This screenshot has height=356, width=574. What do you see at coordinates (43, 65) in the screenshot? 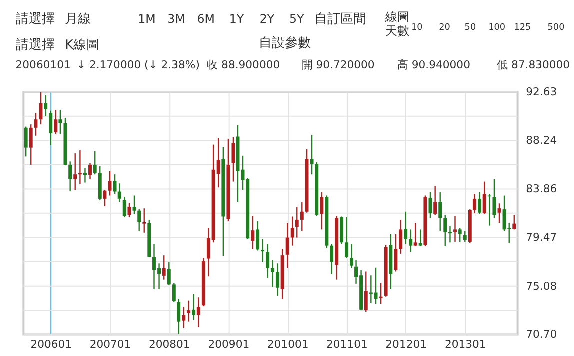
I see `text: 20060101` at bounding box center [43, 65].